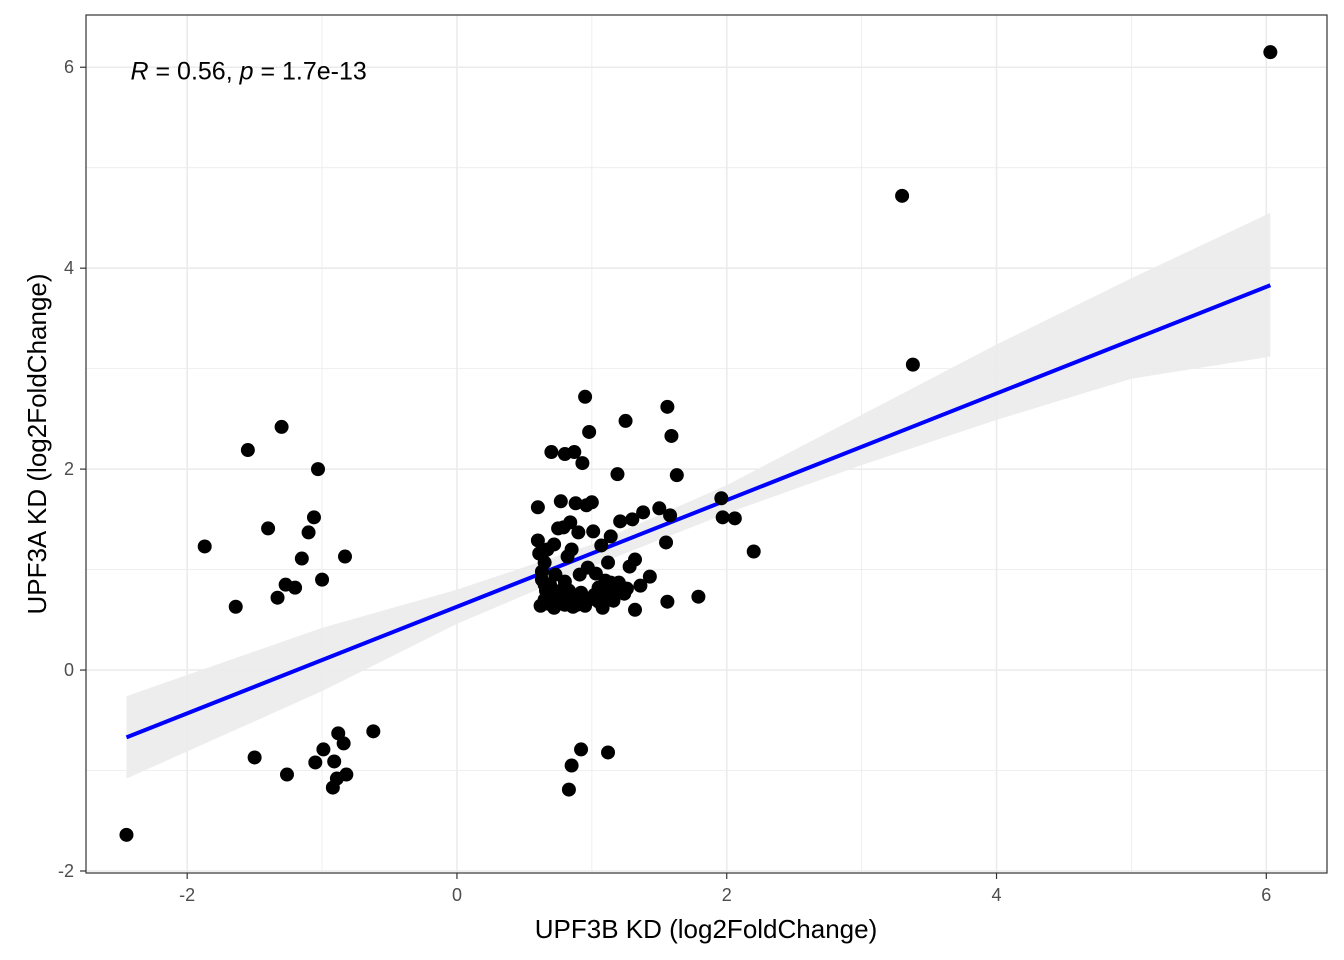  I want to click on p-value-text: = 1.7e-13, so click(310, 71).